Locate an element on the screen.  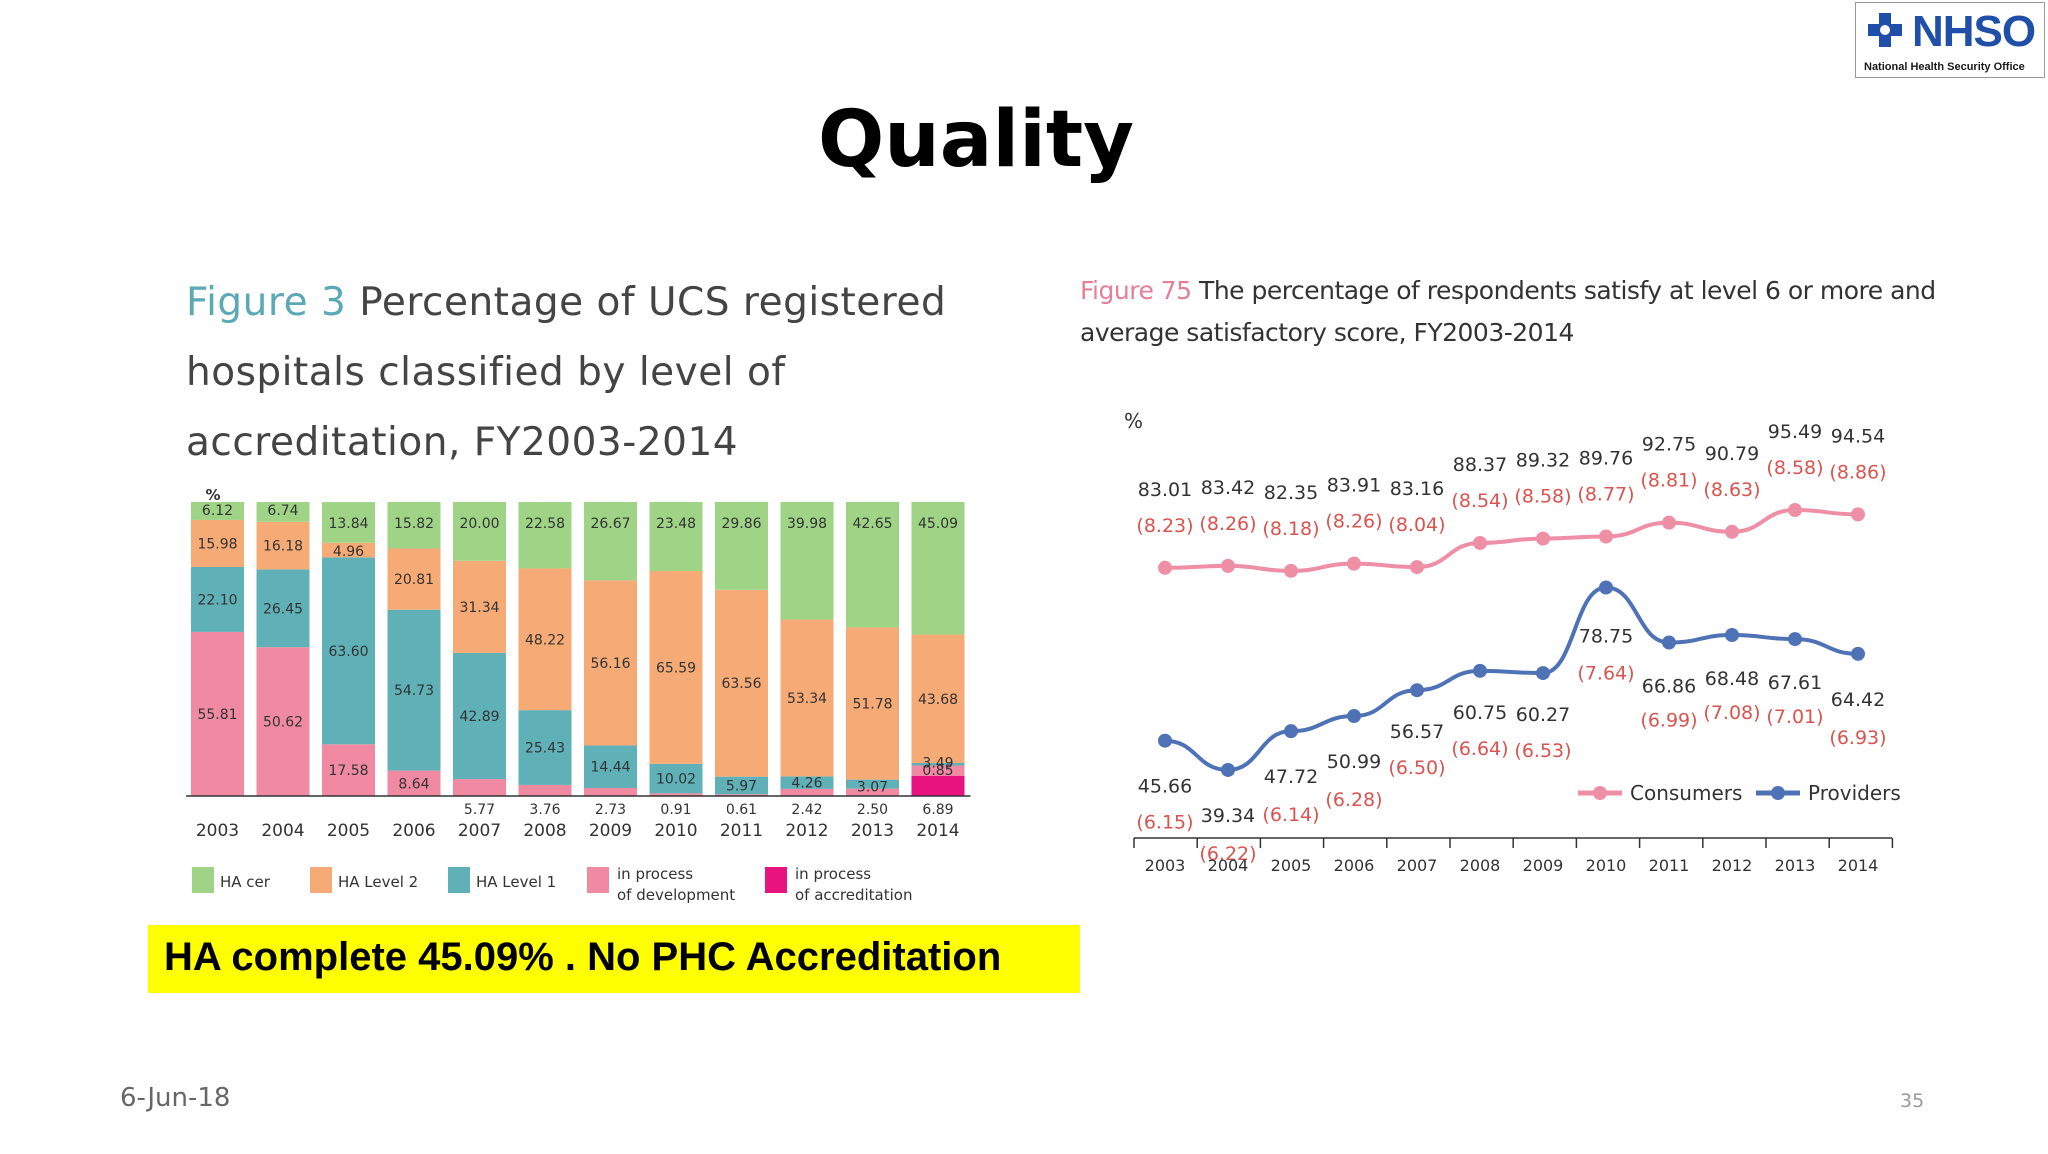
line-score-label: (8.58) is located at coordinates (1542, 497).